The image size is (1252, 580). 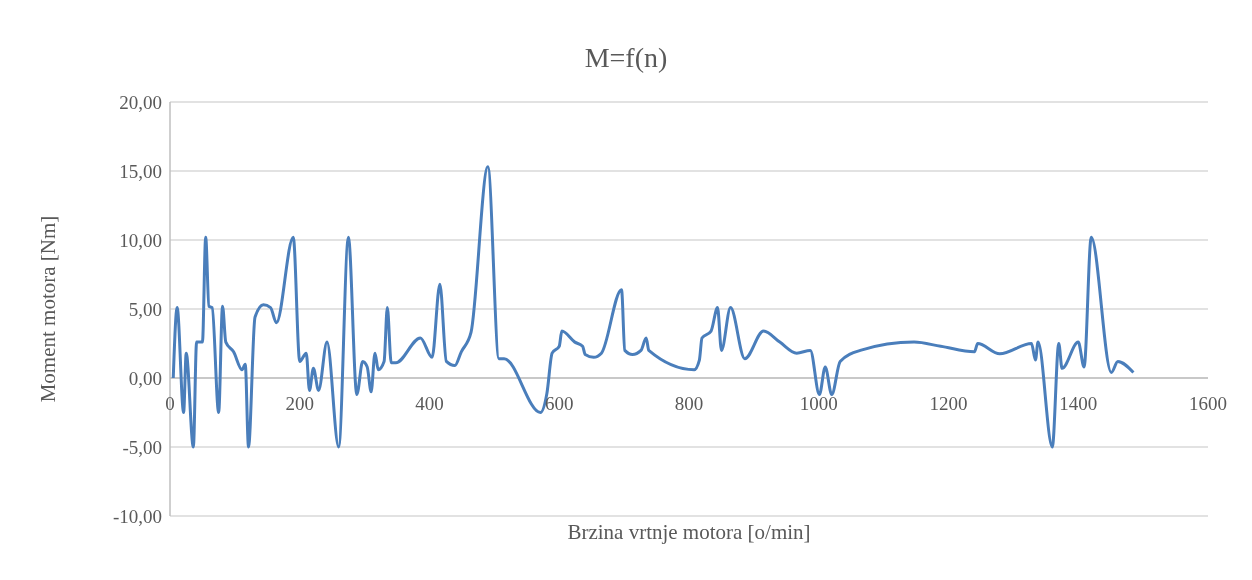 What do you see at coordinates (299, 403) in the screenshot?
I see `x-tick-label: 200` at bounding box center [299, 403].